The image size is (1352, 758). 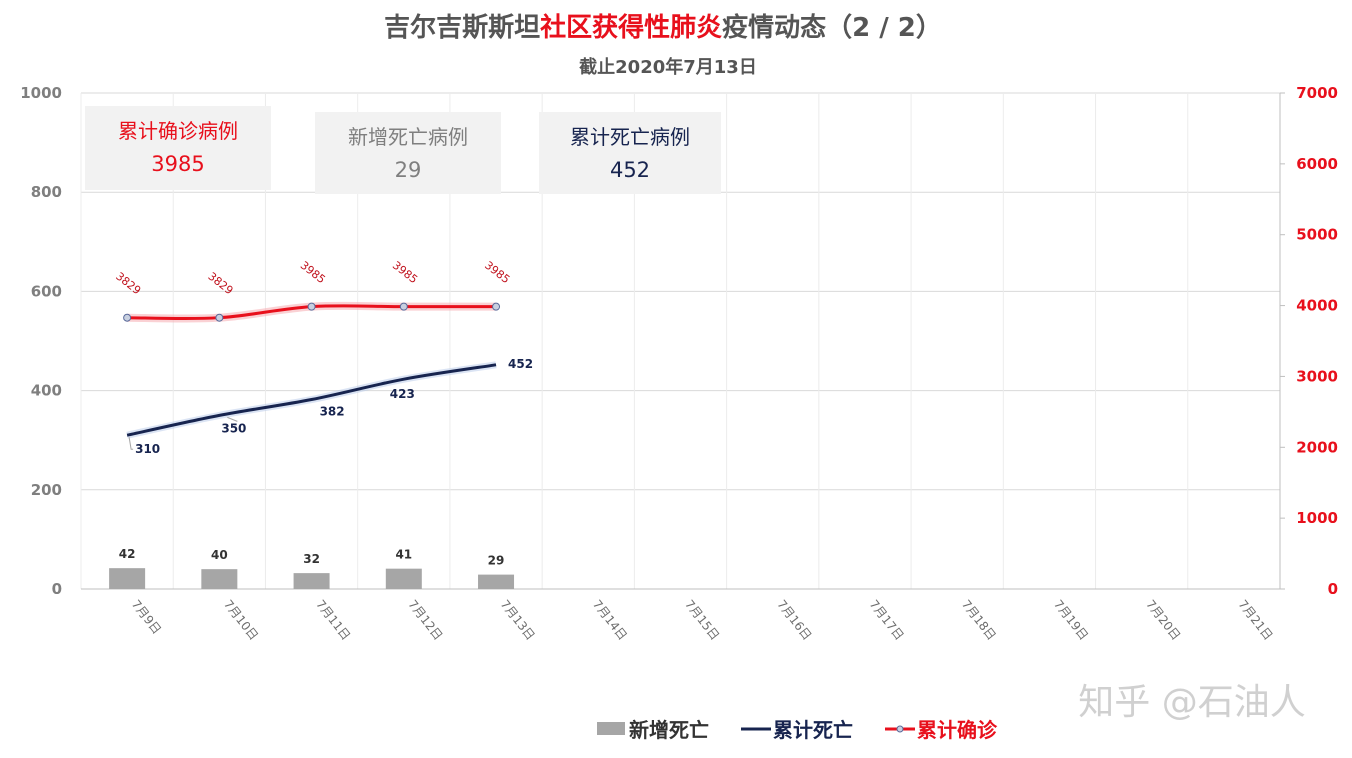 What do you see at coordinates (1317, 306) in the screenshot?
I see `y-axis-right-tick-label: 4000` at bounding box center [1317, 306].